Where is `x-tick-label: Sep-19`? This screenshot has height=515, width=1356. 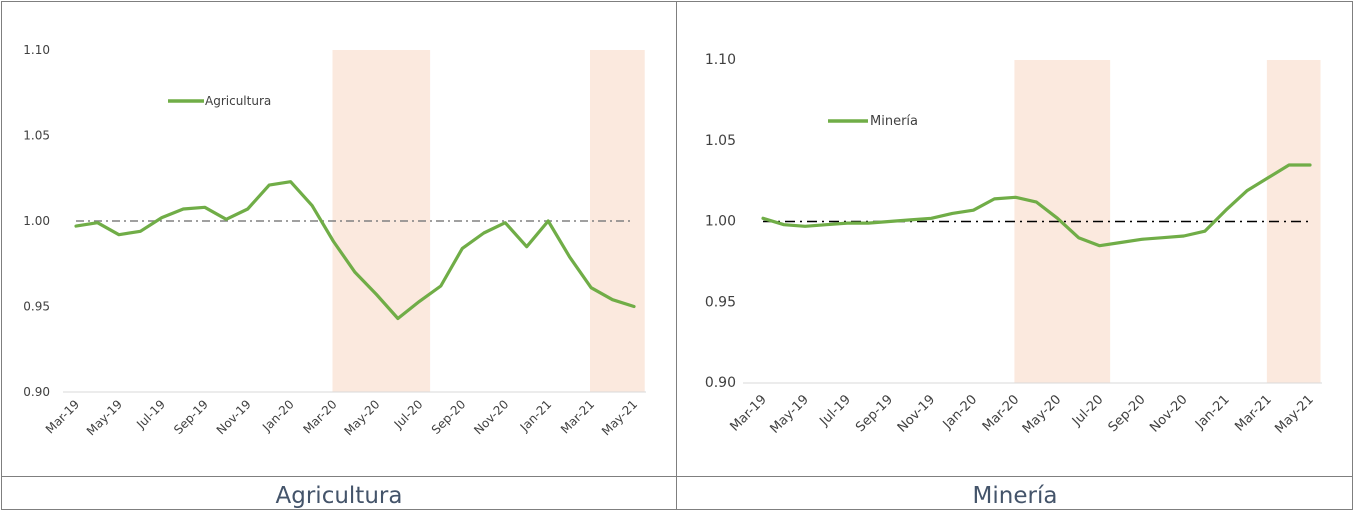
x-tick-label: Sep-19 is located at coordinates (874, 413).